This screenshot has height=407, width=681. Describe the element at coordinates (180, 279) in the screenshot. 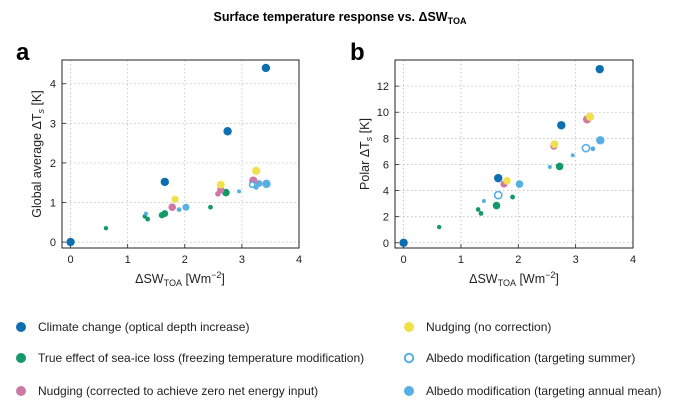

I see `panel-a-xlabel: ΔSWTOA [Wm−2]` at that location.